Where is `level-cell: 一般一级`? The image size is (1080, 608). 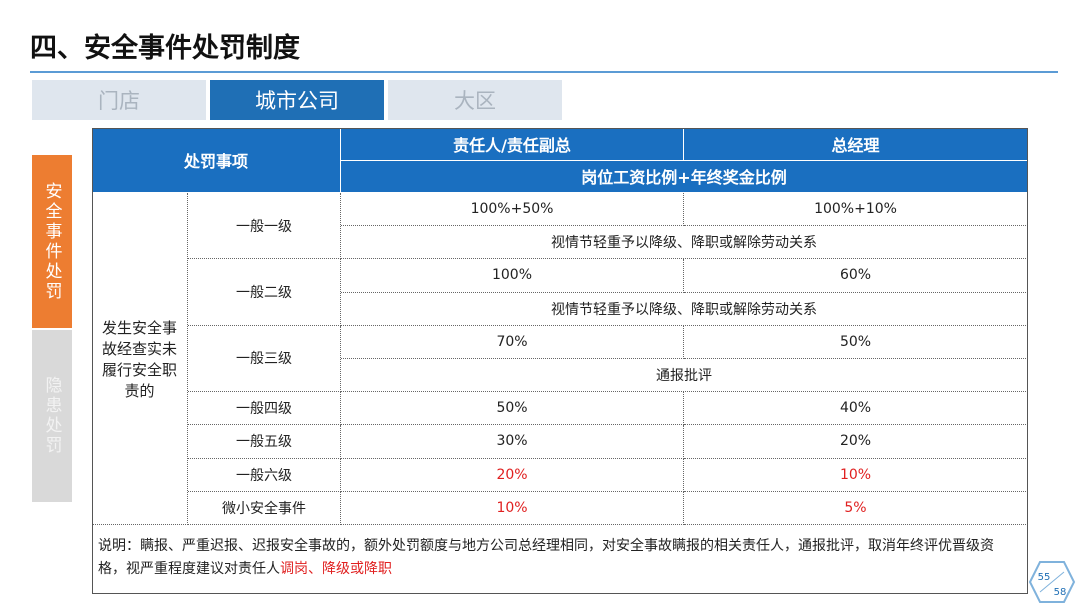 level-cell: 一般一级 is located at coordinates (264, 226).